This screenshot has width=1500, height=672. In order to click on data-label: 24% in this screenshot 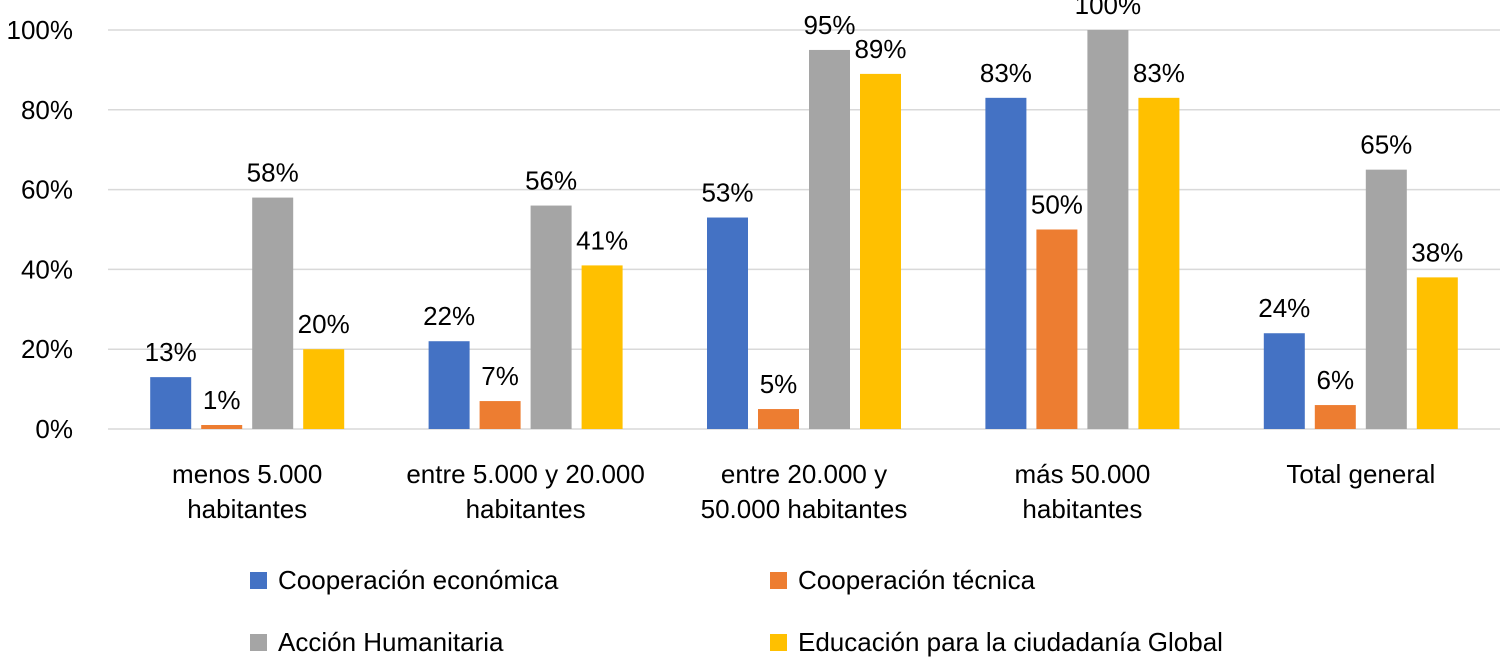, I will do `click(1284, 308)`.